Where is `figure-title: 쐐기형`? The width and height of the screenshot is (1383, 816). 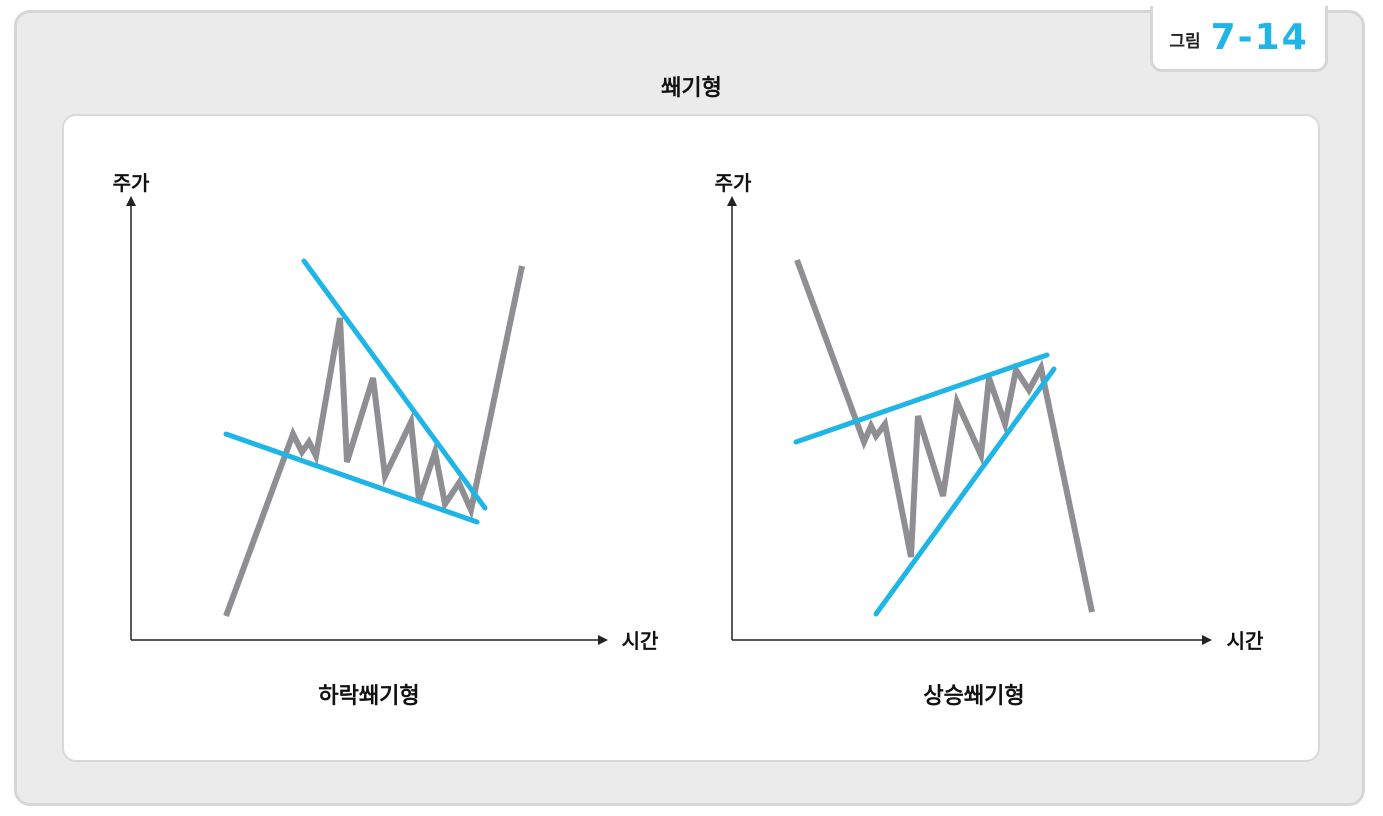
figure-title: 쐐기형 is located at coordinates (691, 88).